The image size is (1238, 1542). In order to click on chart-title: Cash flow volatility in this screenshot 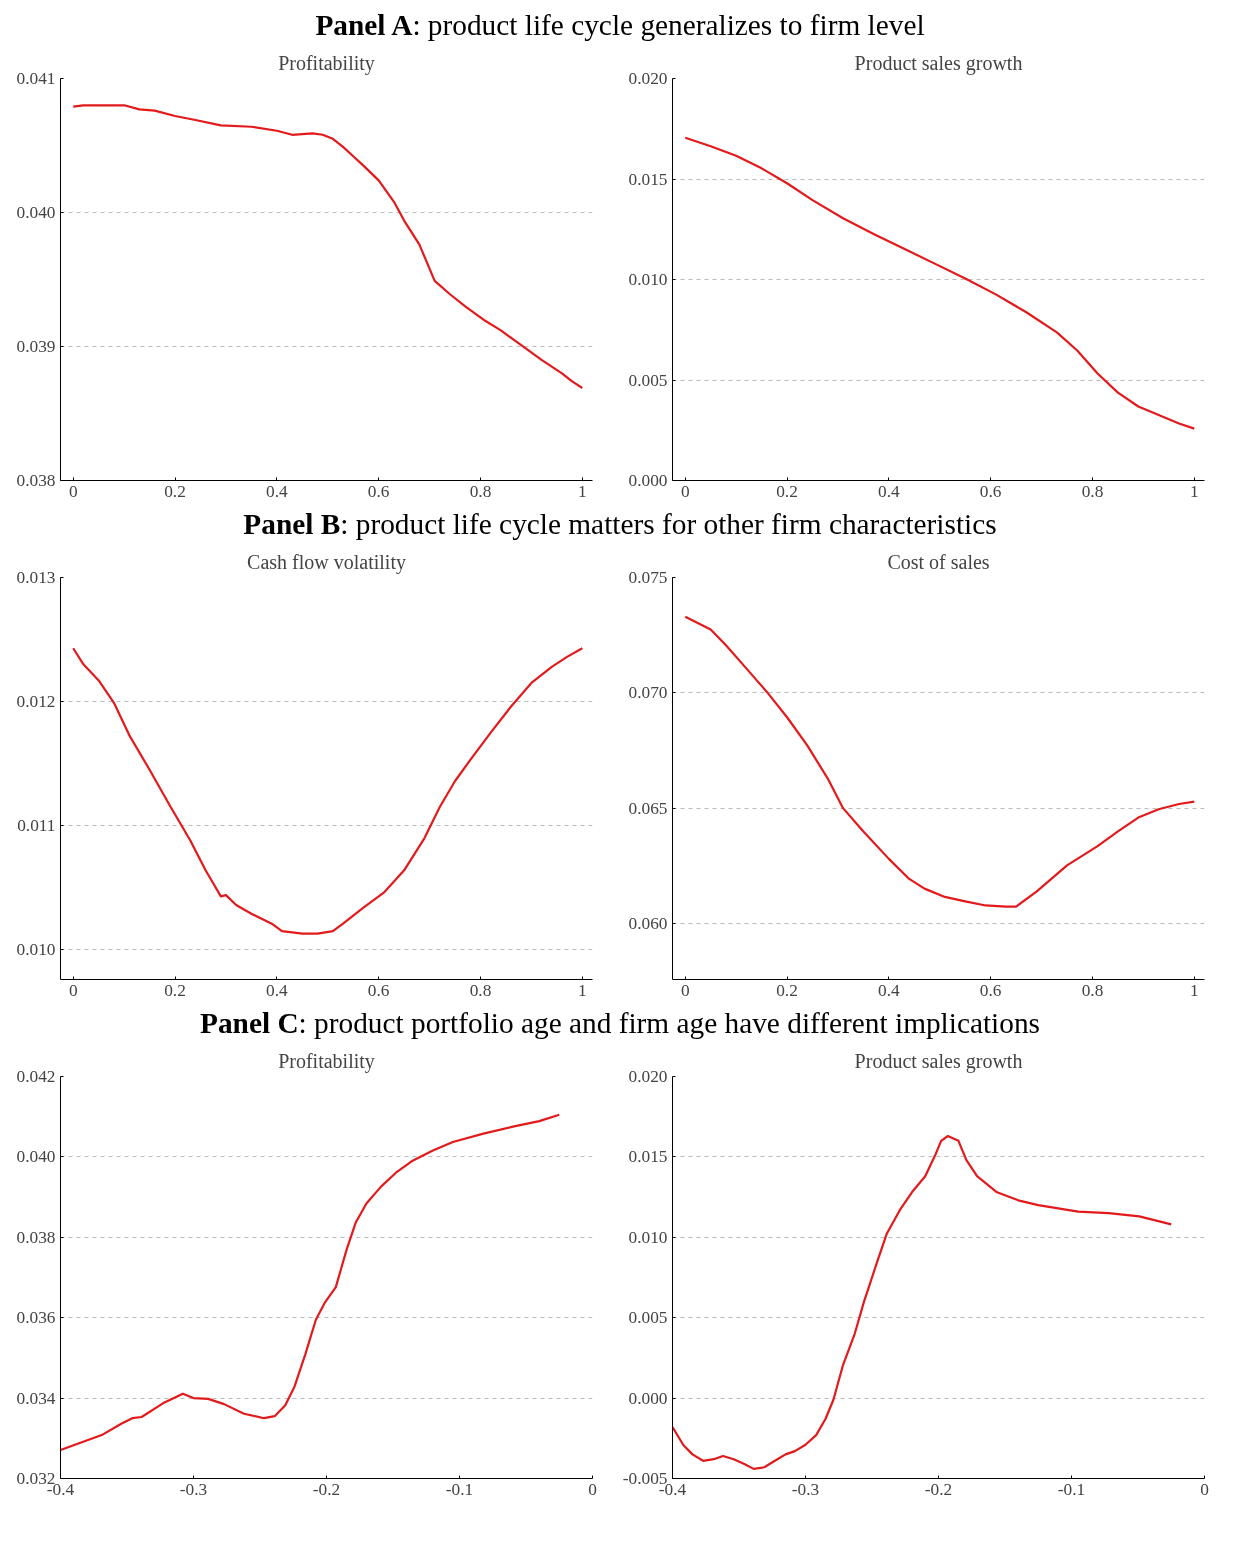, I will do `click(326, 562)`.